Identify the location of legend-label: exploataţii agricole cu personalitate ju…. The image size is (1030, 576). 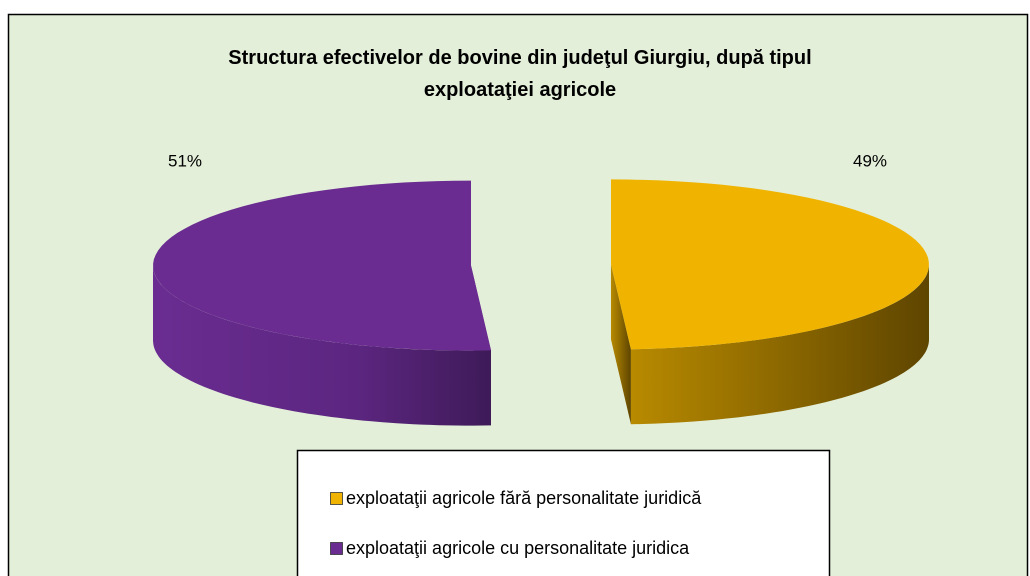
(518, 548).